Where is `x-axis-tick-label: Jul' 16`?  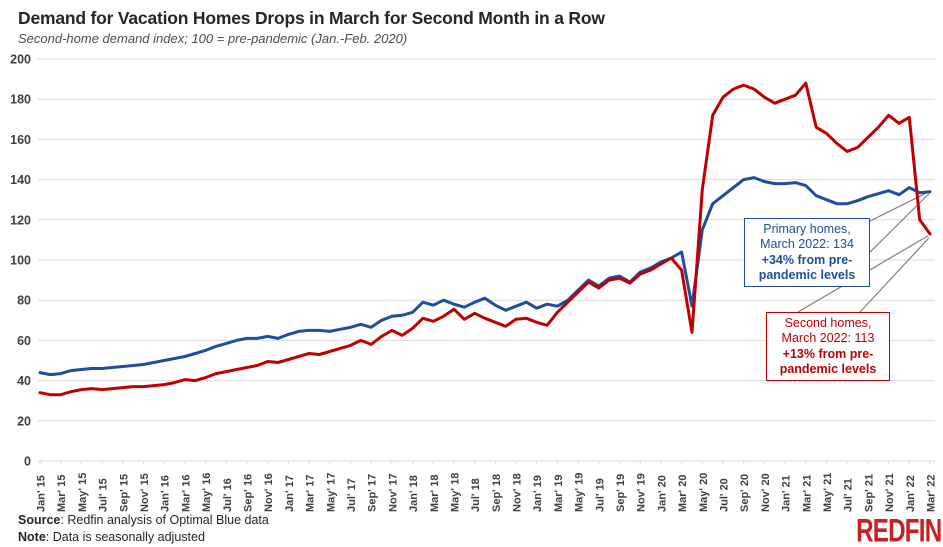 x-axis-tick-label: Jul' 16 is located at coordinates (228, 495).